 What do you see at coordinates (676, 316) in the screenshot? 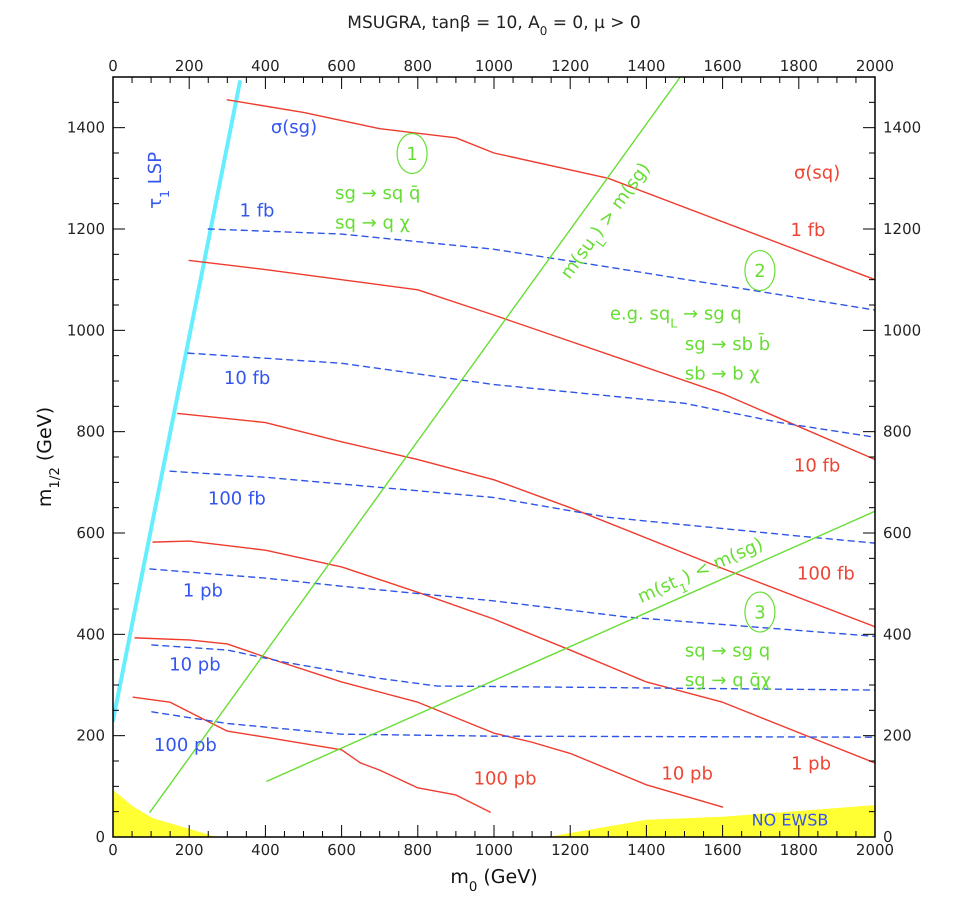
I see `annotation: e.g. sq$_{L}$ → sg q` at bounding box center [676, 316].